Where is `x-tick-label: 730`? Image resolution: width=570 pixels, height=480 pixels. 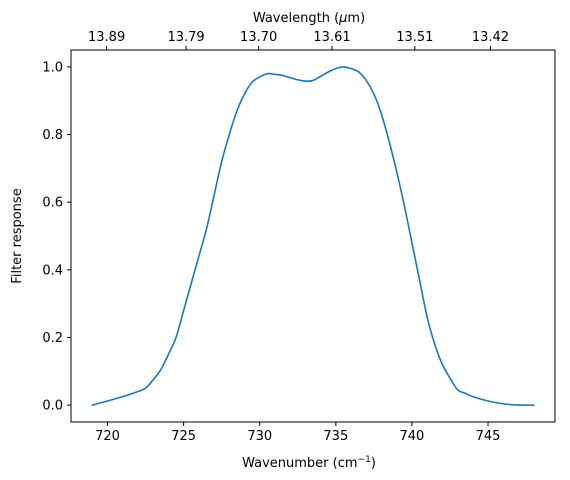 x-tick-label: 730 is located at coordinates (259, 436).